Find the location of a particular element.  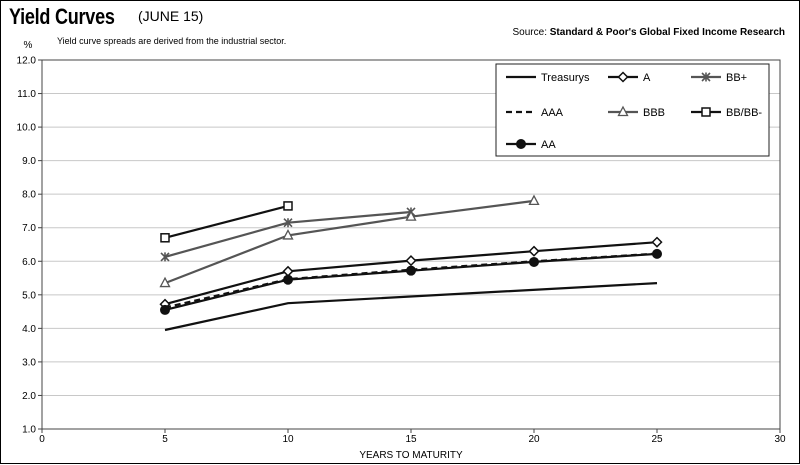

x-tick-label: 20 is located at coordinates (534, 439).